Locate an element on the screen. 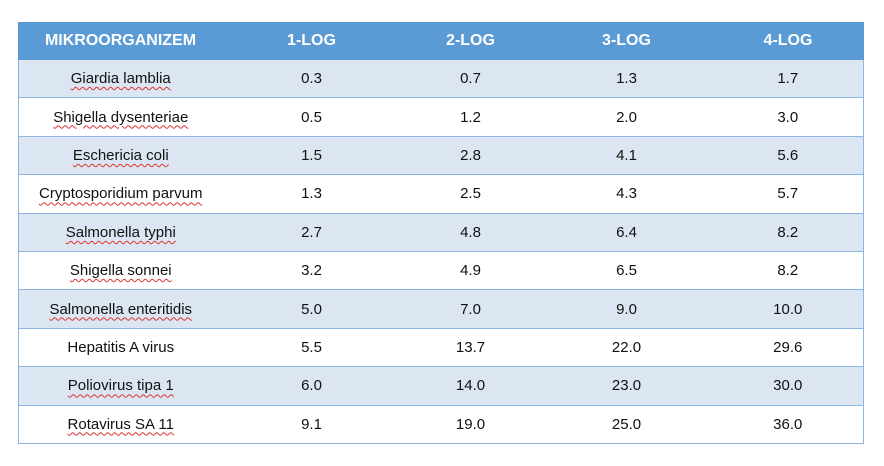  value-text: 8.2 is located at coordinates (788, 232).